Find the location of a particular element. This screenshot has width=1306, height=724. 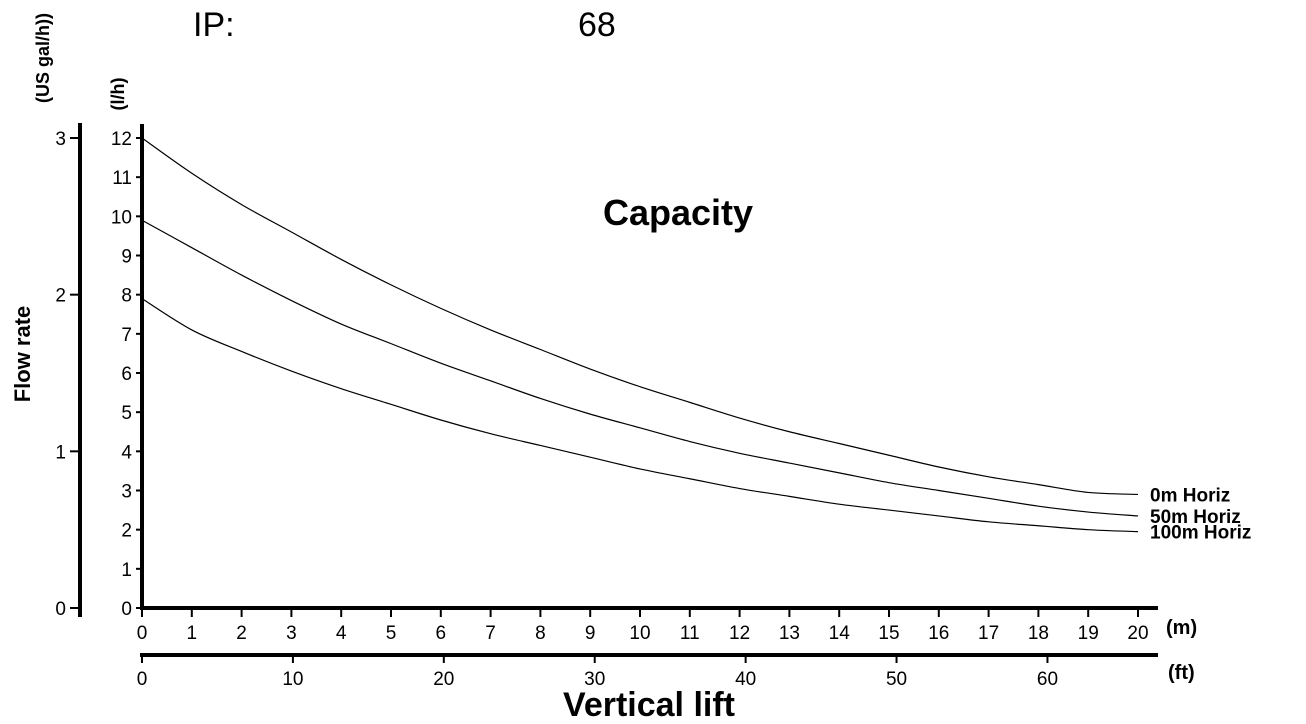

chart-title: Capacity is located at coordinates (678, 212).